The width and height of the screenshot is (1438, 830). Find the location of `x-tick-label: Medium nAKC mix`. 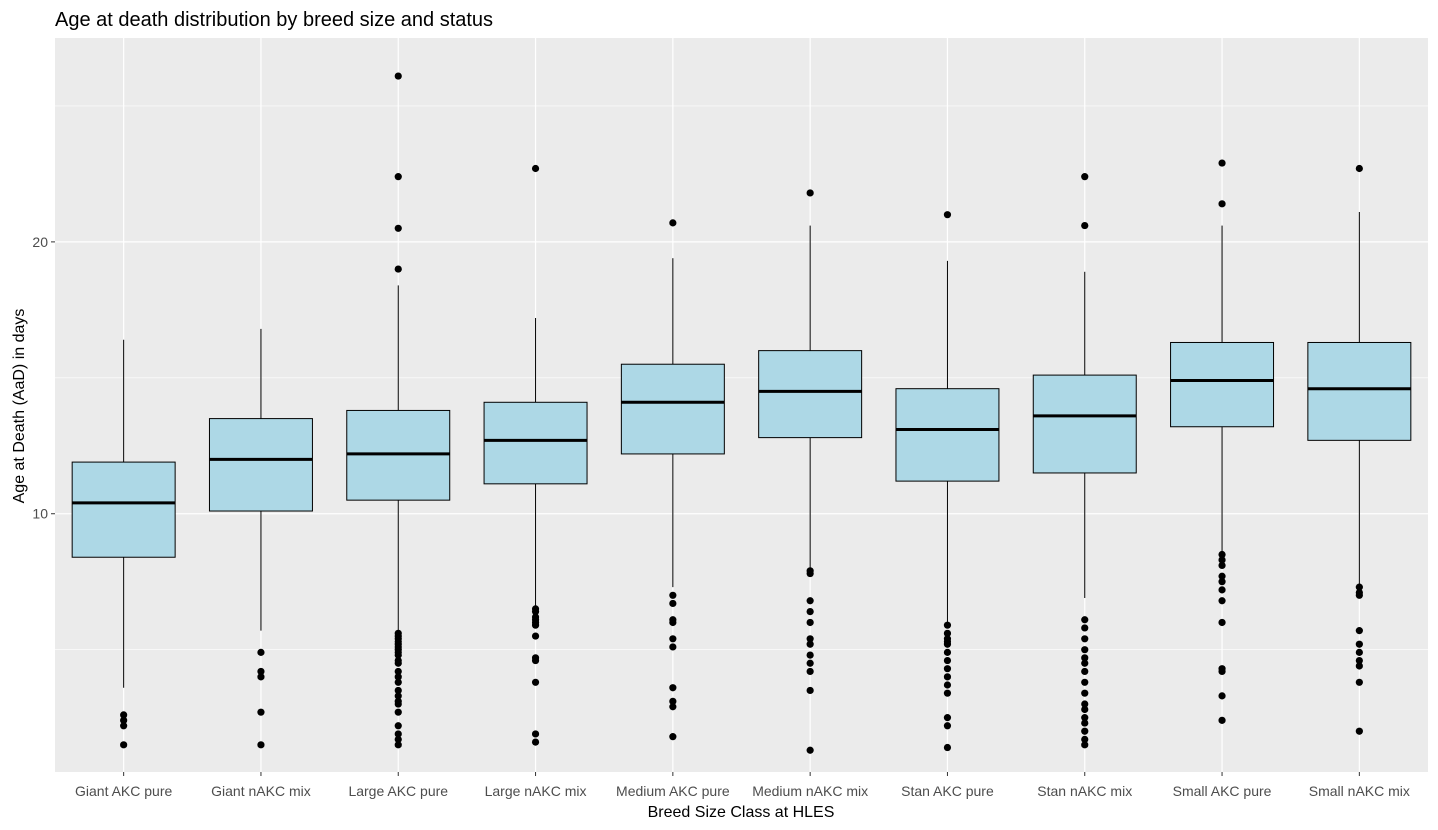

x-tick-label: Medium nAKC mix is located at coordinates (810, 791).